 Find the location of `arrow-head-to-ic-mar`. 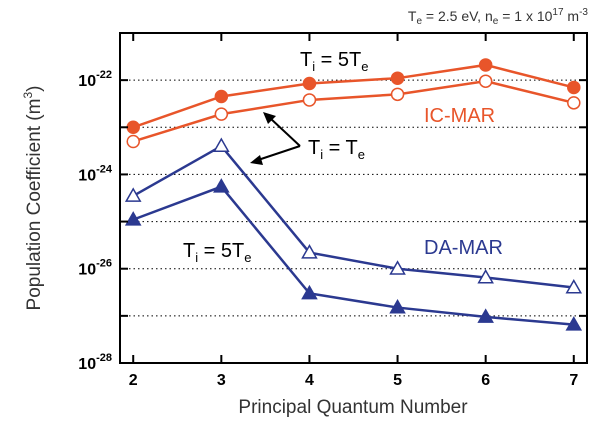

arrow-head-to-ic-mar is located at coordinates (269, 118).